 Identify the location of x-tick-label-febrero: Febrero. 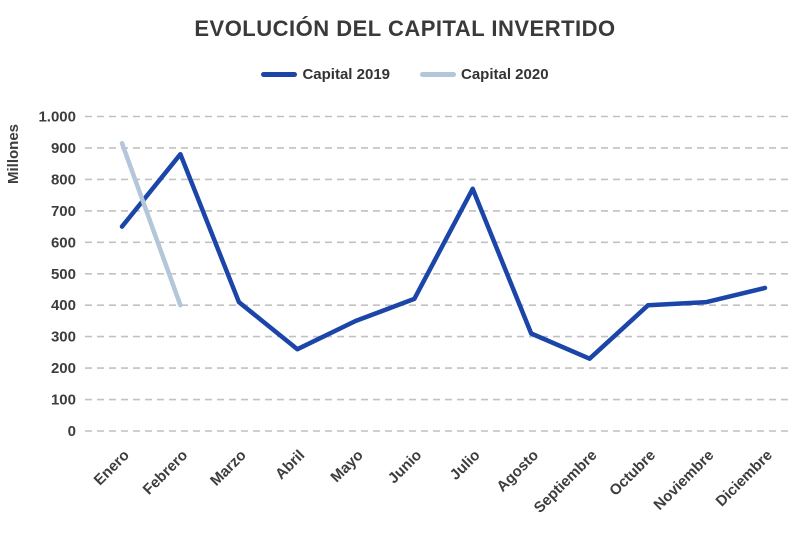
(166, 473).